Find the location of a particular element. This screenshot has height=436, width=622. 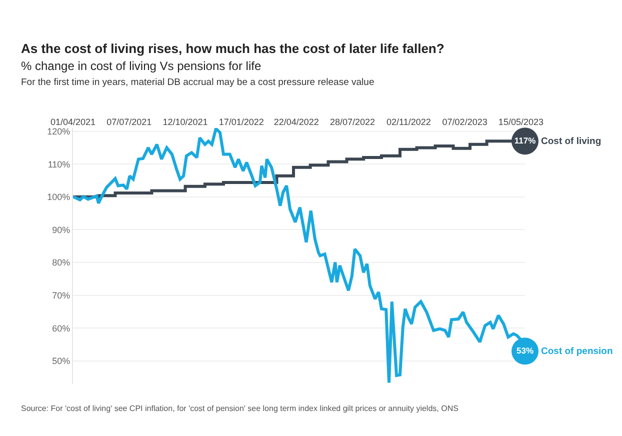

data-label: 53% is located at coordinates (525, 350).